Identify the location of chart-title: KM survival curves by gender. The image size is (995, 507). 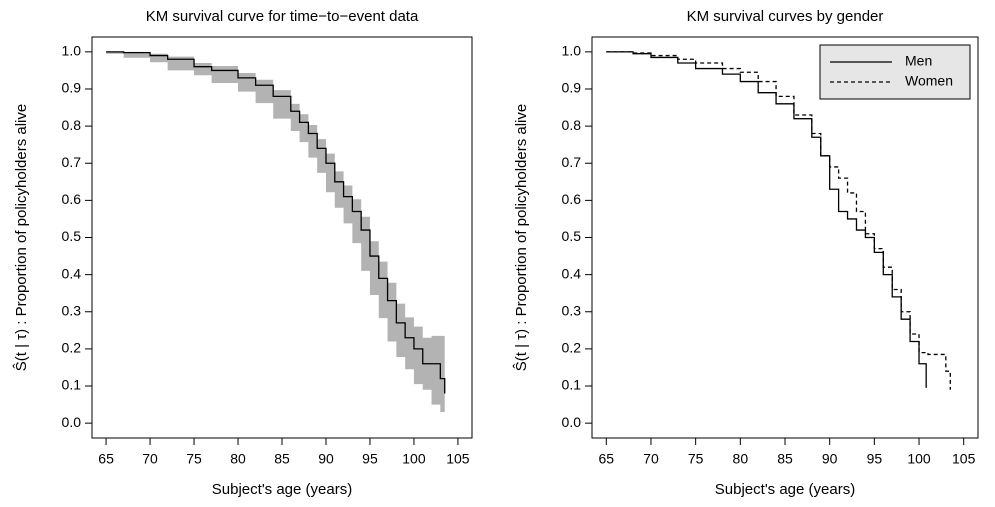
(785, 16).